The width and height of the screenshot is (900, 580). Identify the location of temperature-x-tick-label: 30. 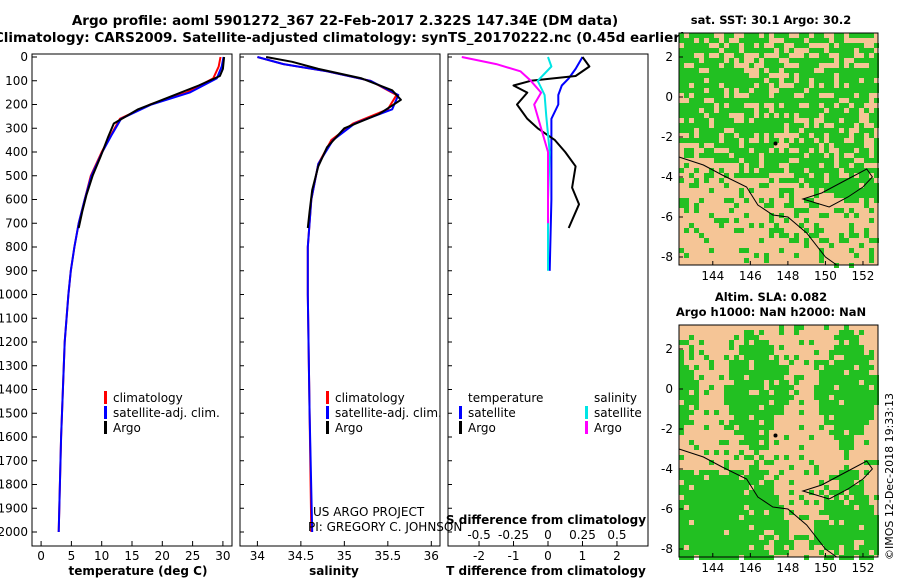
(222, 556).